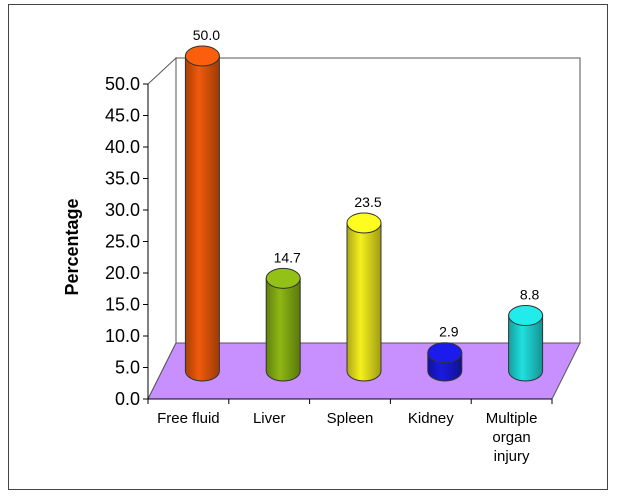 This screenshot has height=496, width=617. Describe the element at coordinates (122, 336) in the screenshot. I see `y-tick-label: 10.0` at that location.